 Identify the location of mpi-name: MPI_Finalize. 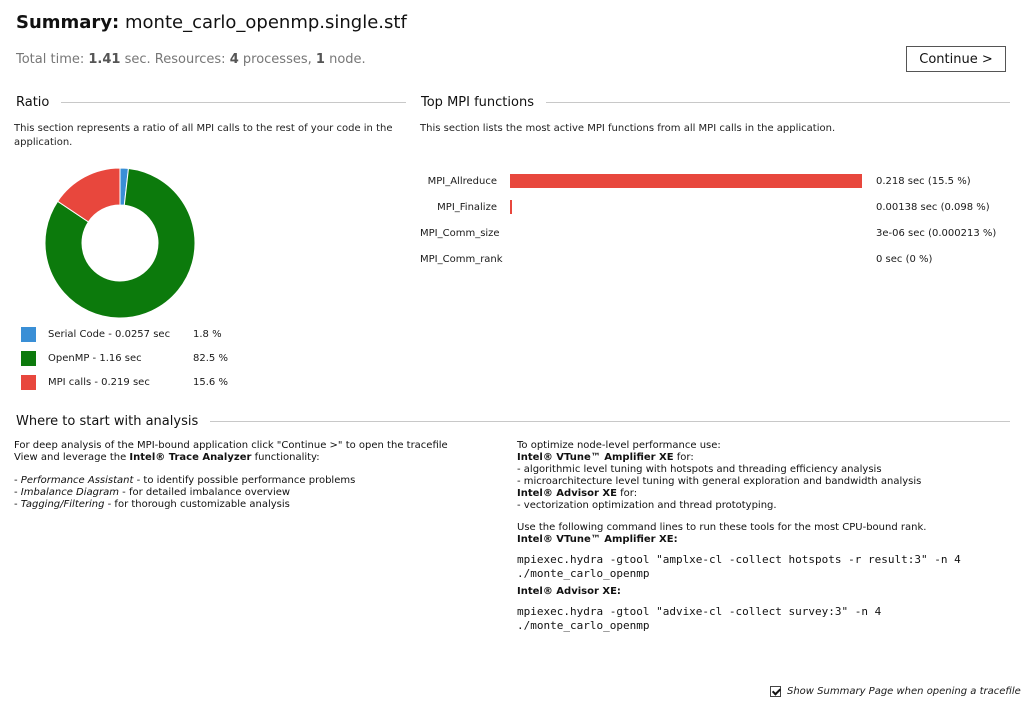
(467, 207).